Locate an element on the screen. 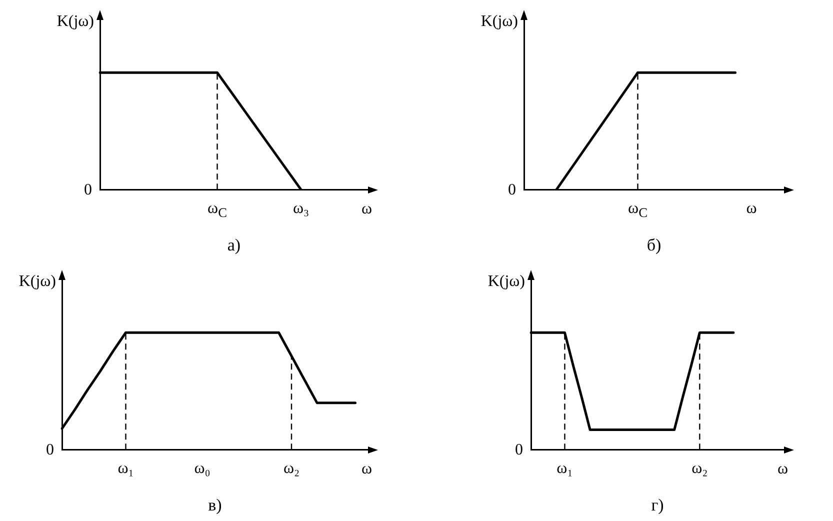 The image size is (833, 521). x-tick-label: ω is located at coordinates (751, 209).